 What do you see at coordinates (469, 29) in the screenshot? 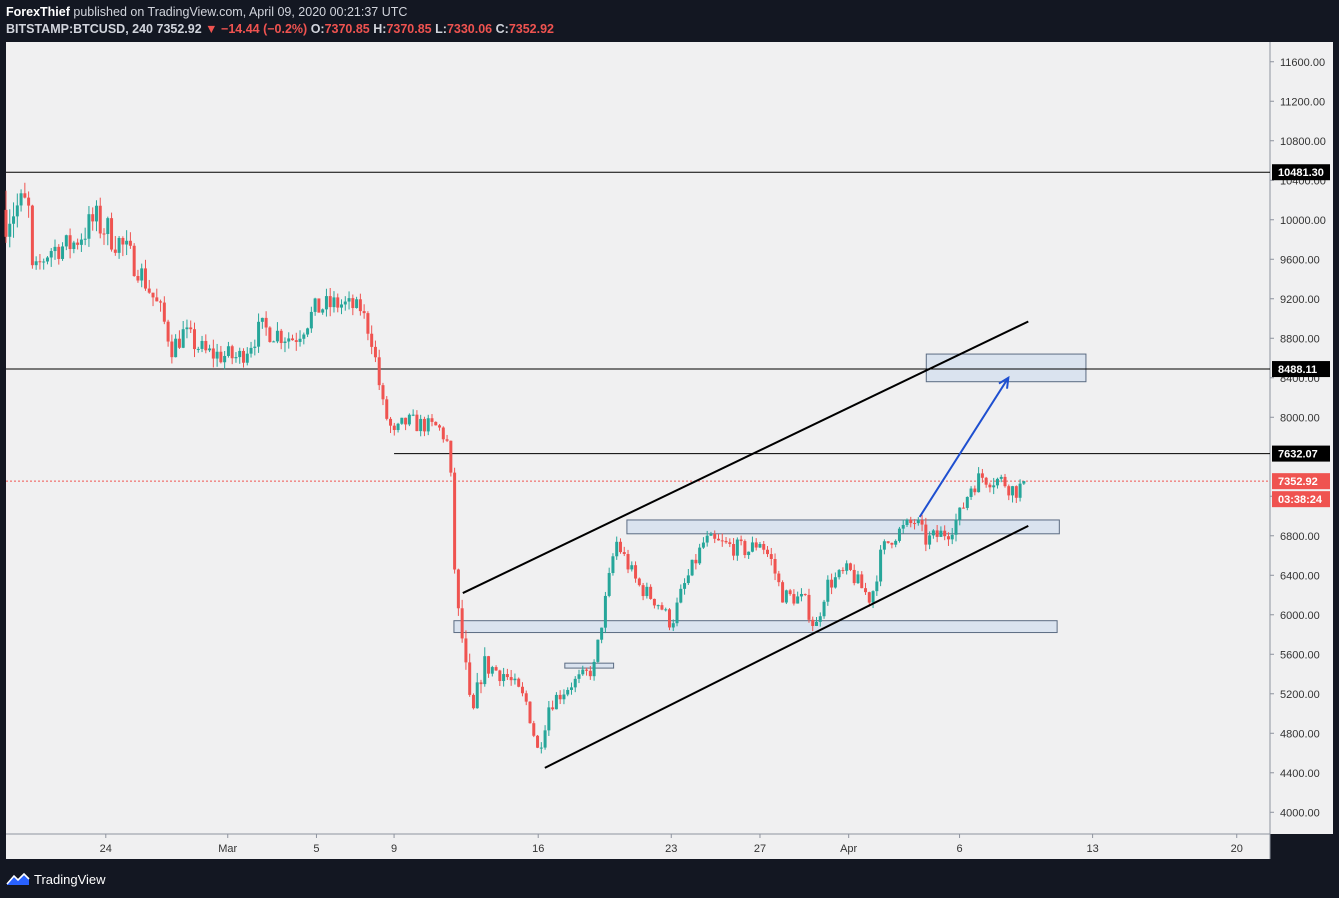
I see `low-value: 7330.06` at bounding box center [469, 29].